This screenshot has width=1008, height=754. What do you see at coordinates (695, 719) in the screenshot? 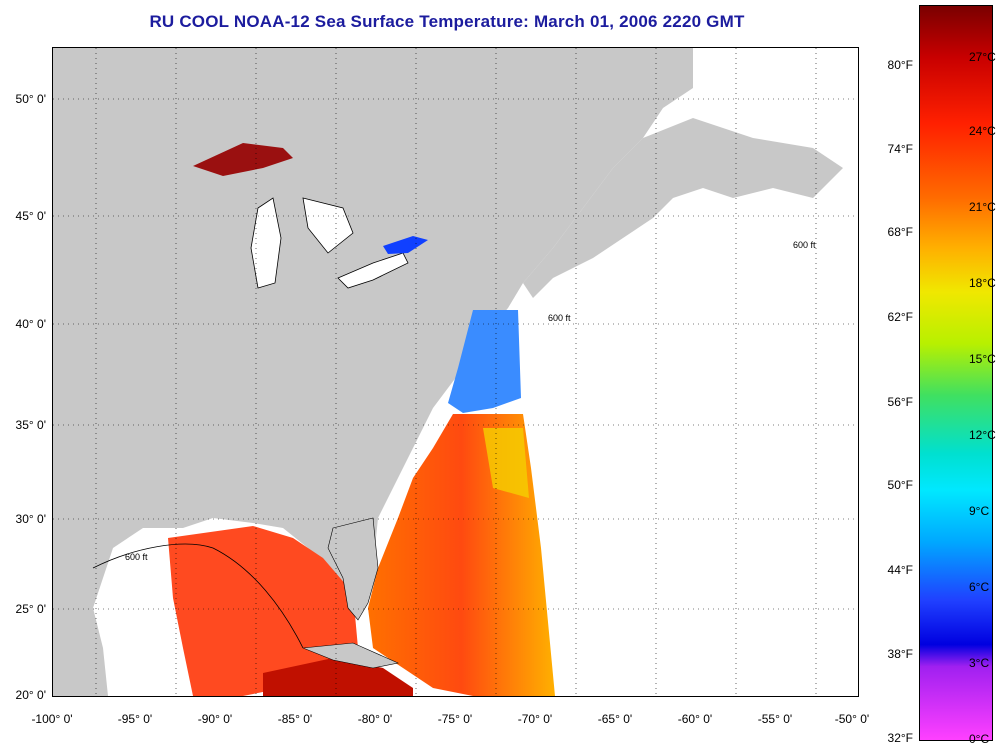
I see `lon-label-60: -60° 0'` at bounding box center [695, 719].